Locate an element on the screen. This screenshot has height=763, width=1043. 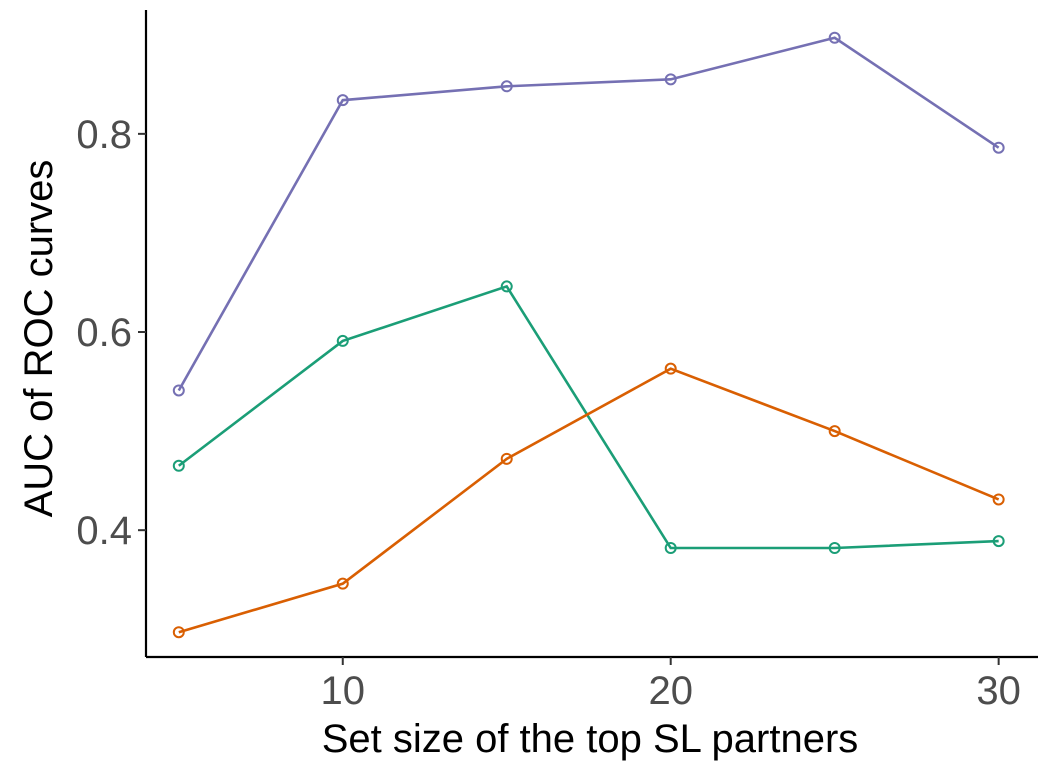
x-tick-label: 30 is located at coordinates (998, 691).